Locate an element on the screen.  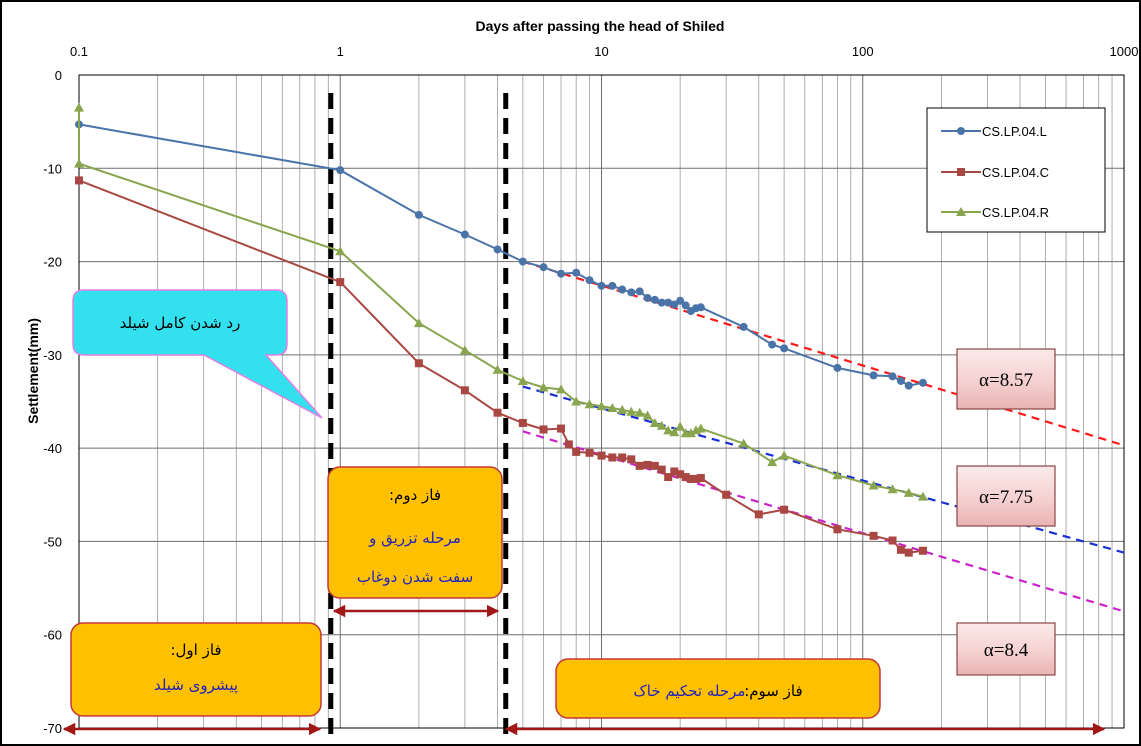
phase-lines is located at coordinates (418, 416).